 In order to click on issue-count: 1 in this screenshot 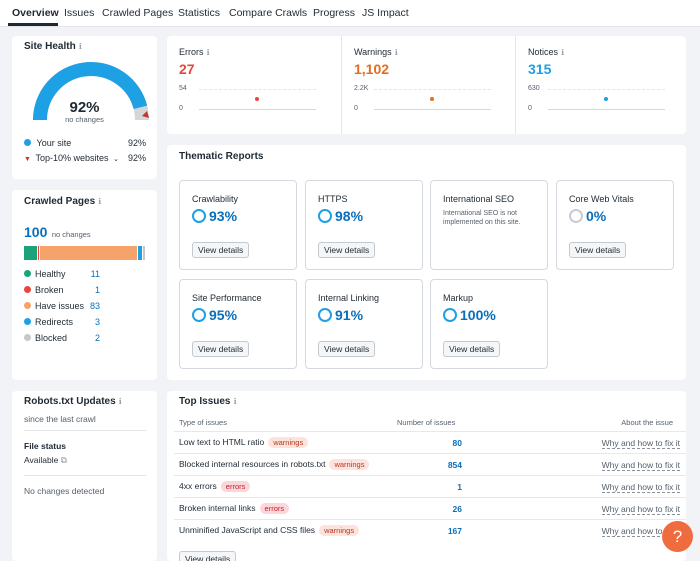, I will do `click(459, 487)`.